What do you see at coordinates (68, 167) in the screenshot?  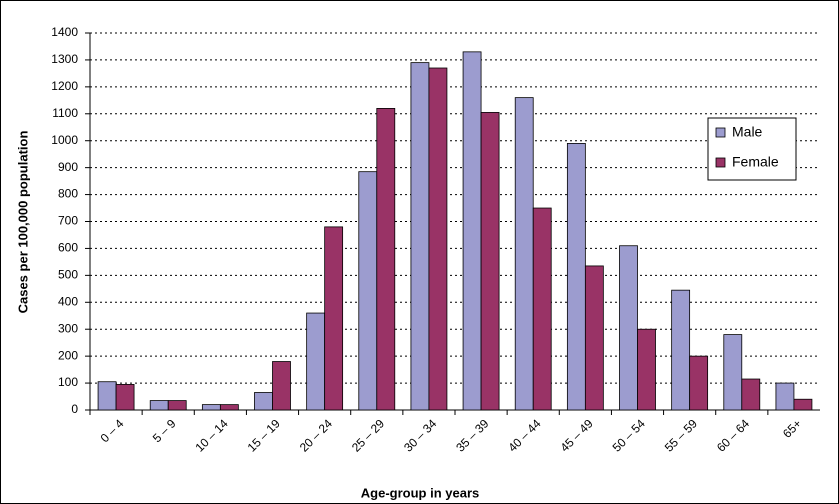 I see `y-tick-label: 900` at bounding box center [68, 167].